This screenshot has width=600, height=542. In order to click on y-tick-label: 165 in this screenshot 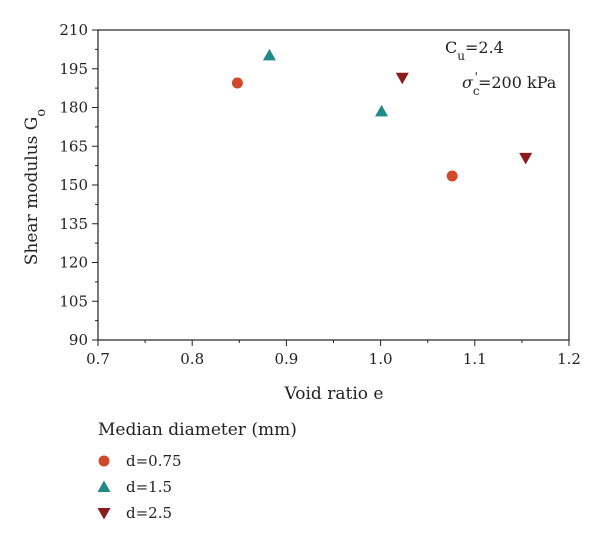, I will do `click(73, 146)`.